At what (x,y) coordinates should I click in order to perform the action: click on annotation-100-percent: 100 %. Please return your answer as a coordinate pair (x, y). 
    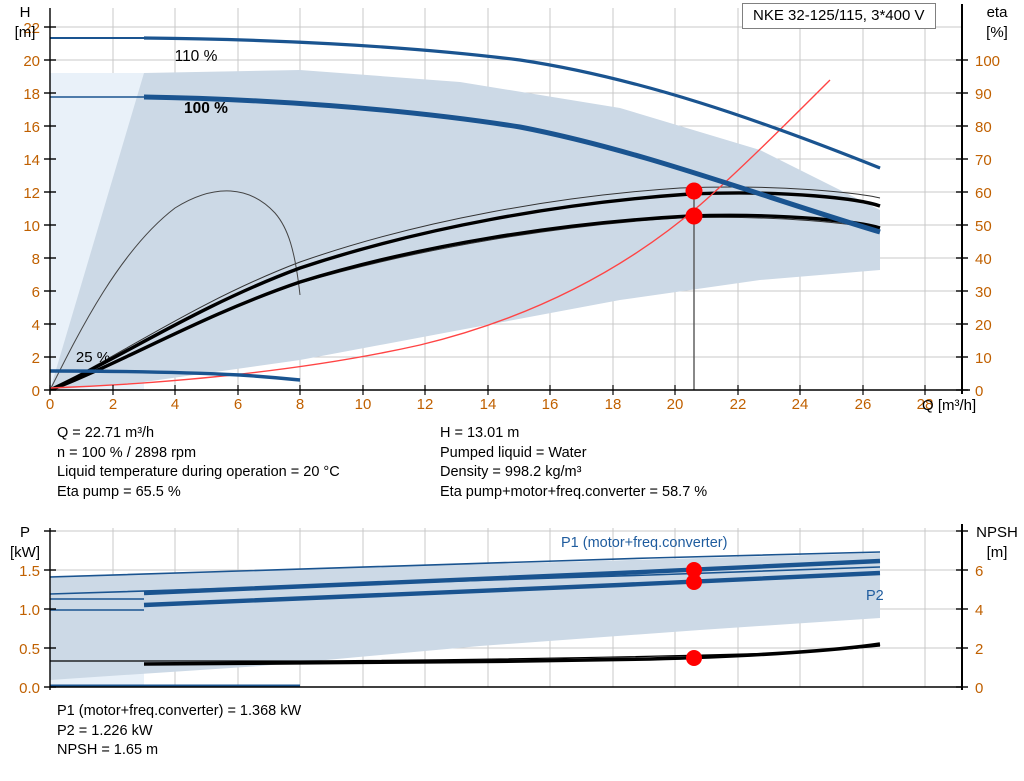
    Looking at the image, I should click on (206, 108).